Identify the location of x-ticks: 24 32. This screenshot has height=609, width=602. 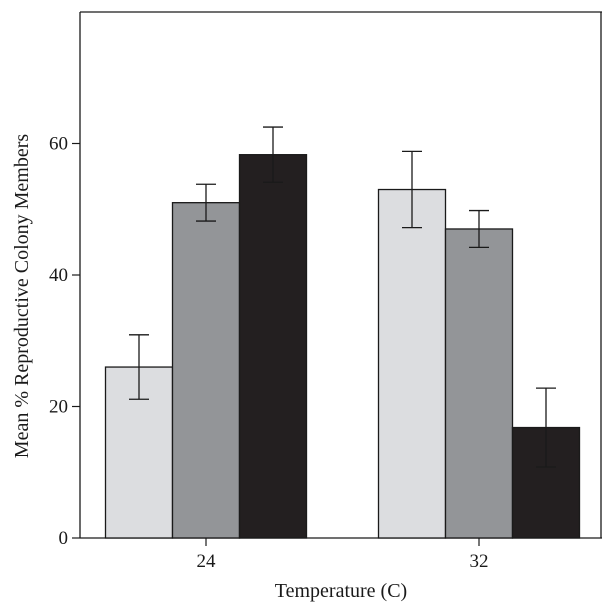
(343, 555).